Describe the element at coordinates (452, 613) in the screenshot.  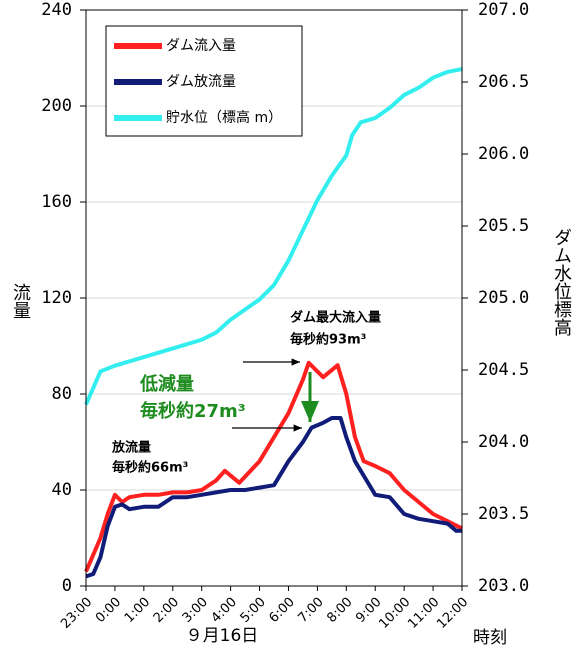
I see `x-tick-label: 12:00` at that location.